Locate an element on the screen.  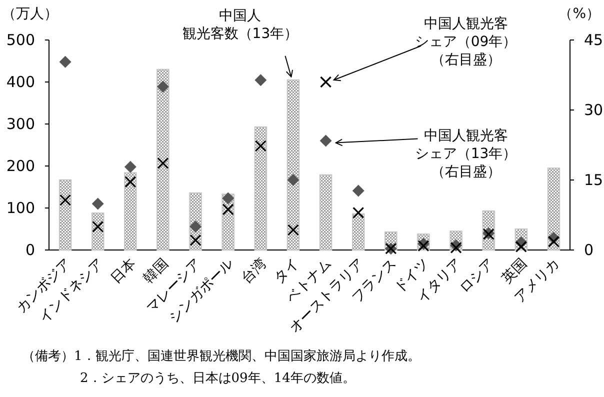
y2-tick-label: 0 is located at coordinates (589, 250).